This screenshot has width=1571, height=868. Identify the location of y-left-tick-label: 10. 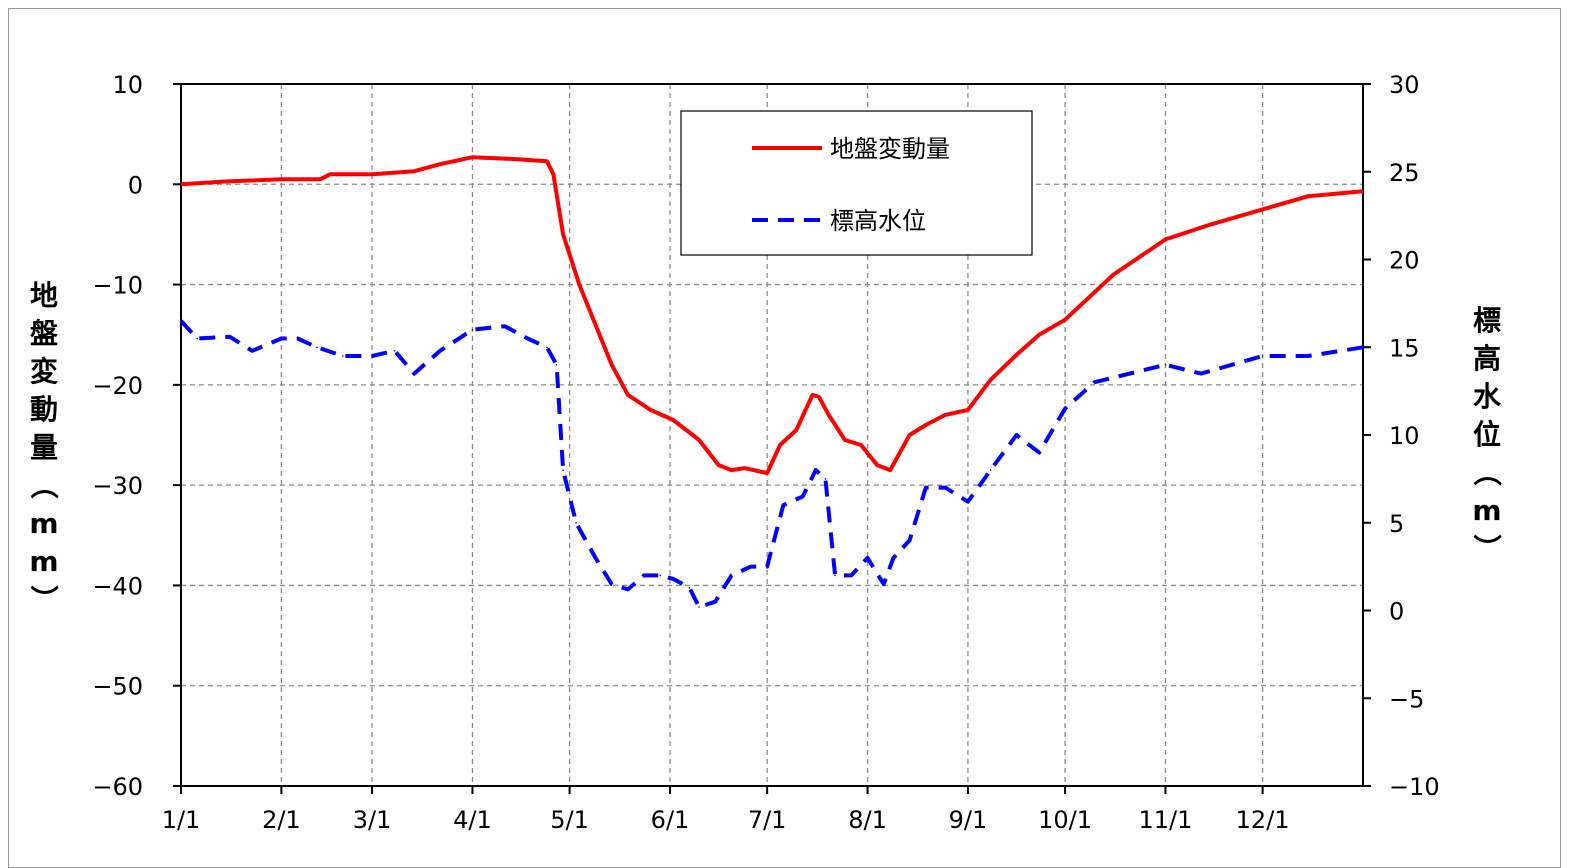
(127, 85).